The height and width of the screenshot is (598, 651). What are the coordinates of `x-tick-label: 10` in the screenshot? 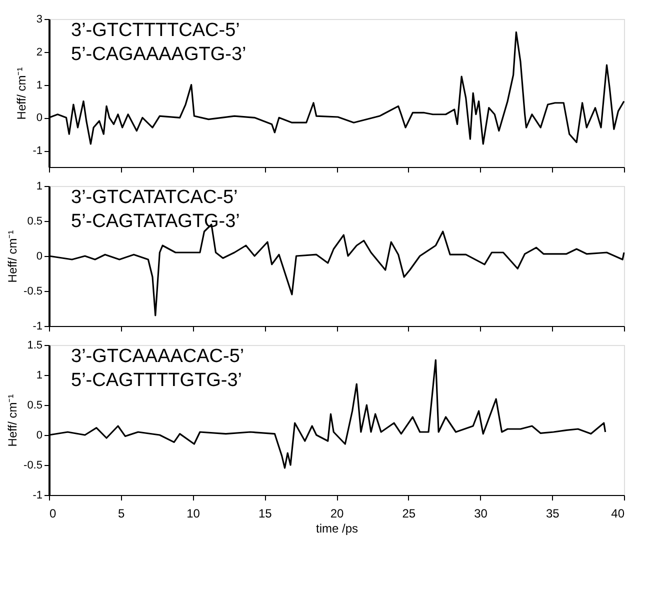 It's located at (193, 513).